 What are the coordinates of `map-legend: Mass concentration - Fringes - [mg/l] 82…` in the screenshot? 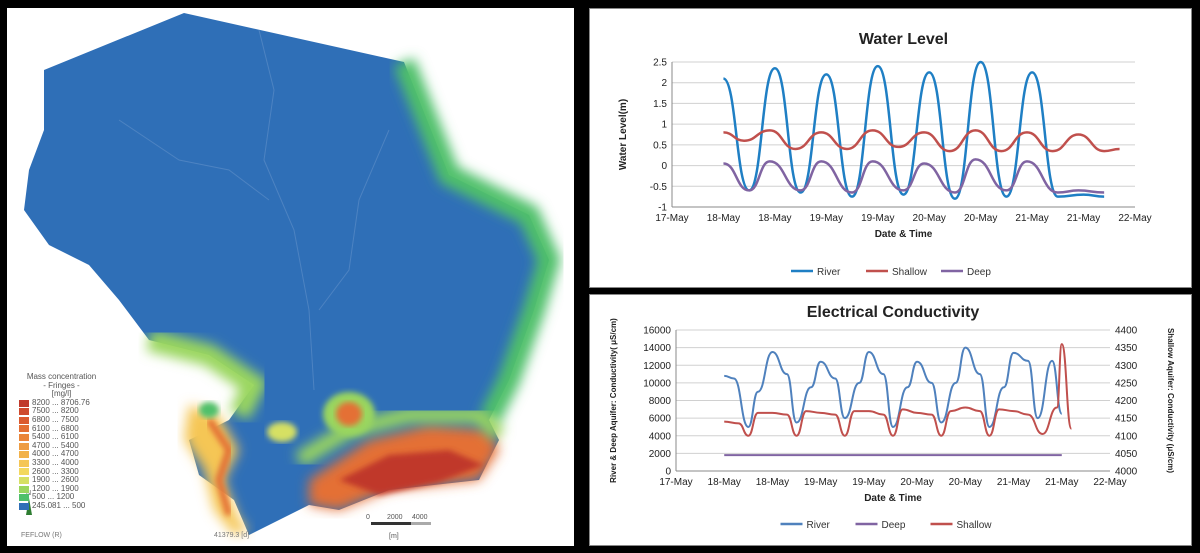 It's located at (61, 441).